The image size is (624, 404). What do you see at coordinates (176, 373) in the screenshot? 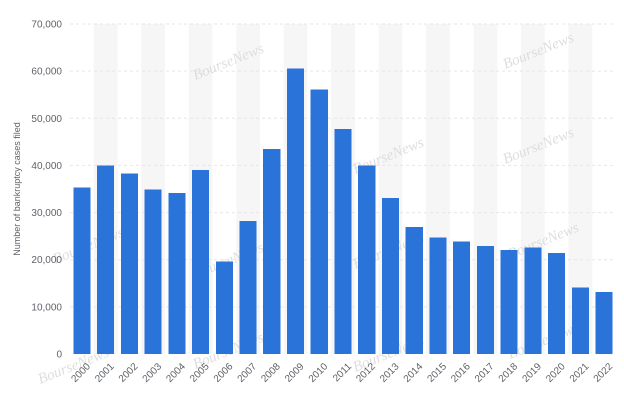
I see `x-tick-label: 2004` at bounding box center [176, 373].